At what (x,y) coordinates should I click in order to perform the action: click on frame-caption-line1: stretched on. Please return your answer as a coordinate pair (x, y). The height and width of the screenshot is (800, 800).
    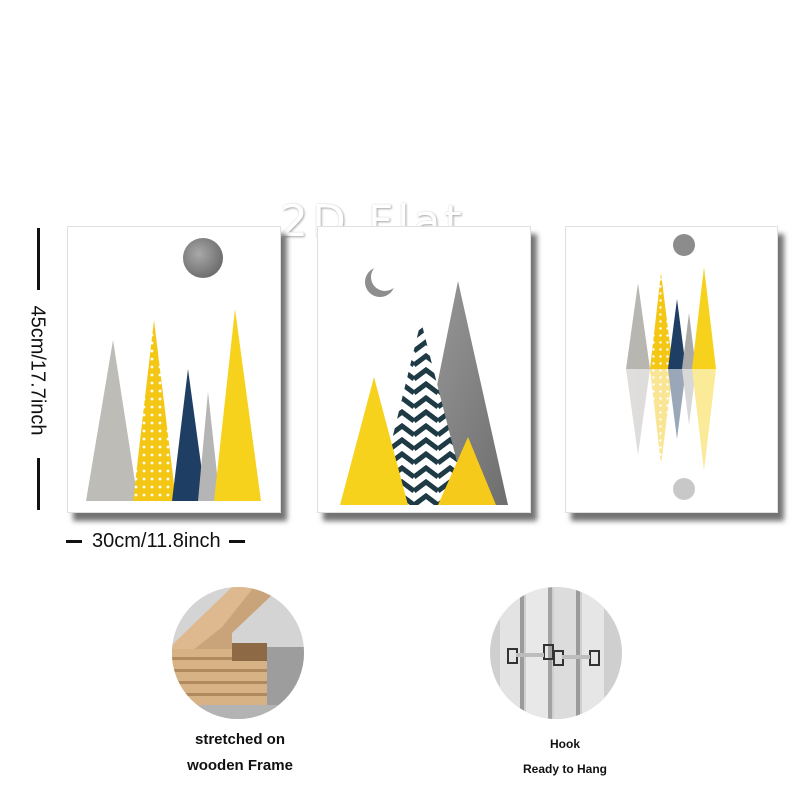
    Looking at the image, I should click on (239, 739).